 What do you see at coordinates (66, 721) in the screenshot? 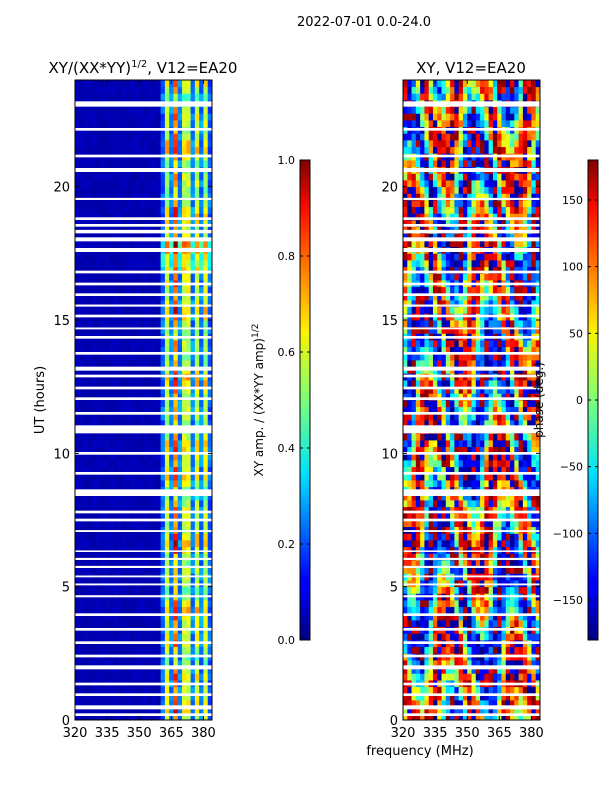
I see `amplitude-y-tick-label: 0` at bounding box center [66, 721].